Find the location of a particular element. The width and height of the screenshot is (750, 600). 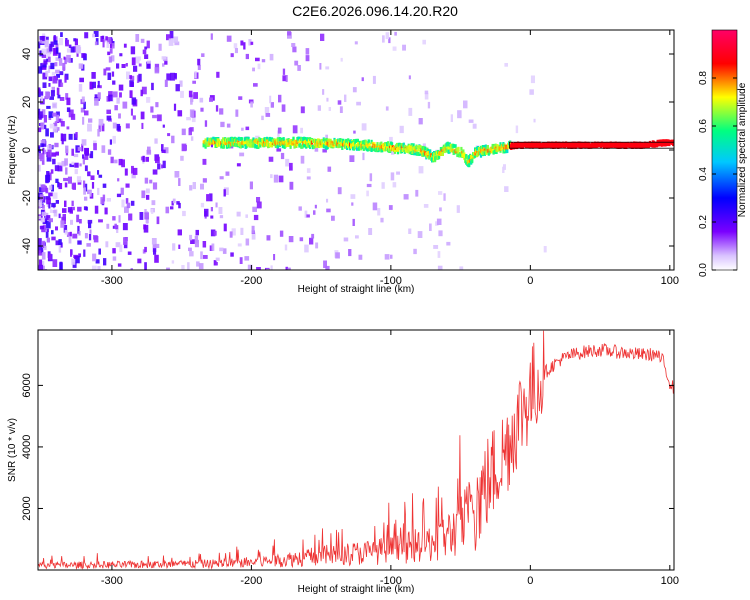

spectrogram-x-tick-label: -300 is located at coordinates (112, 281).